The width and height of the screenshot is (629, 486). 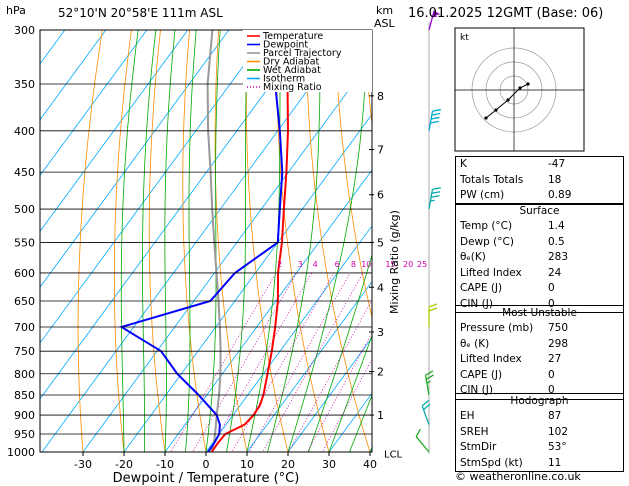 I want to click on index-label: EH, so click(x=467, y=416).